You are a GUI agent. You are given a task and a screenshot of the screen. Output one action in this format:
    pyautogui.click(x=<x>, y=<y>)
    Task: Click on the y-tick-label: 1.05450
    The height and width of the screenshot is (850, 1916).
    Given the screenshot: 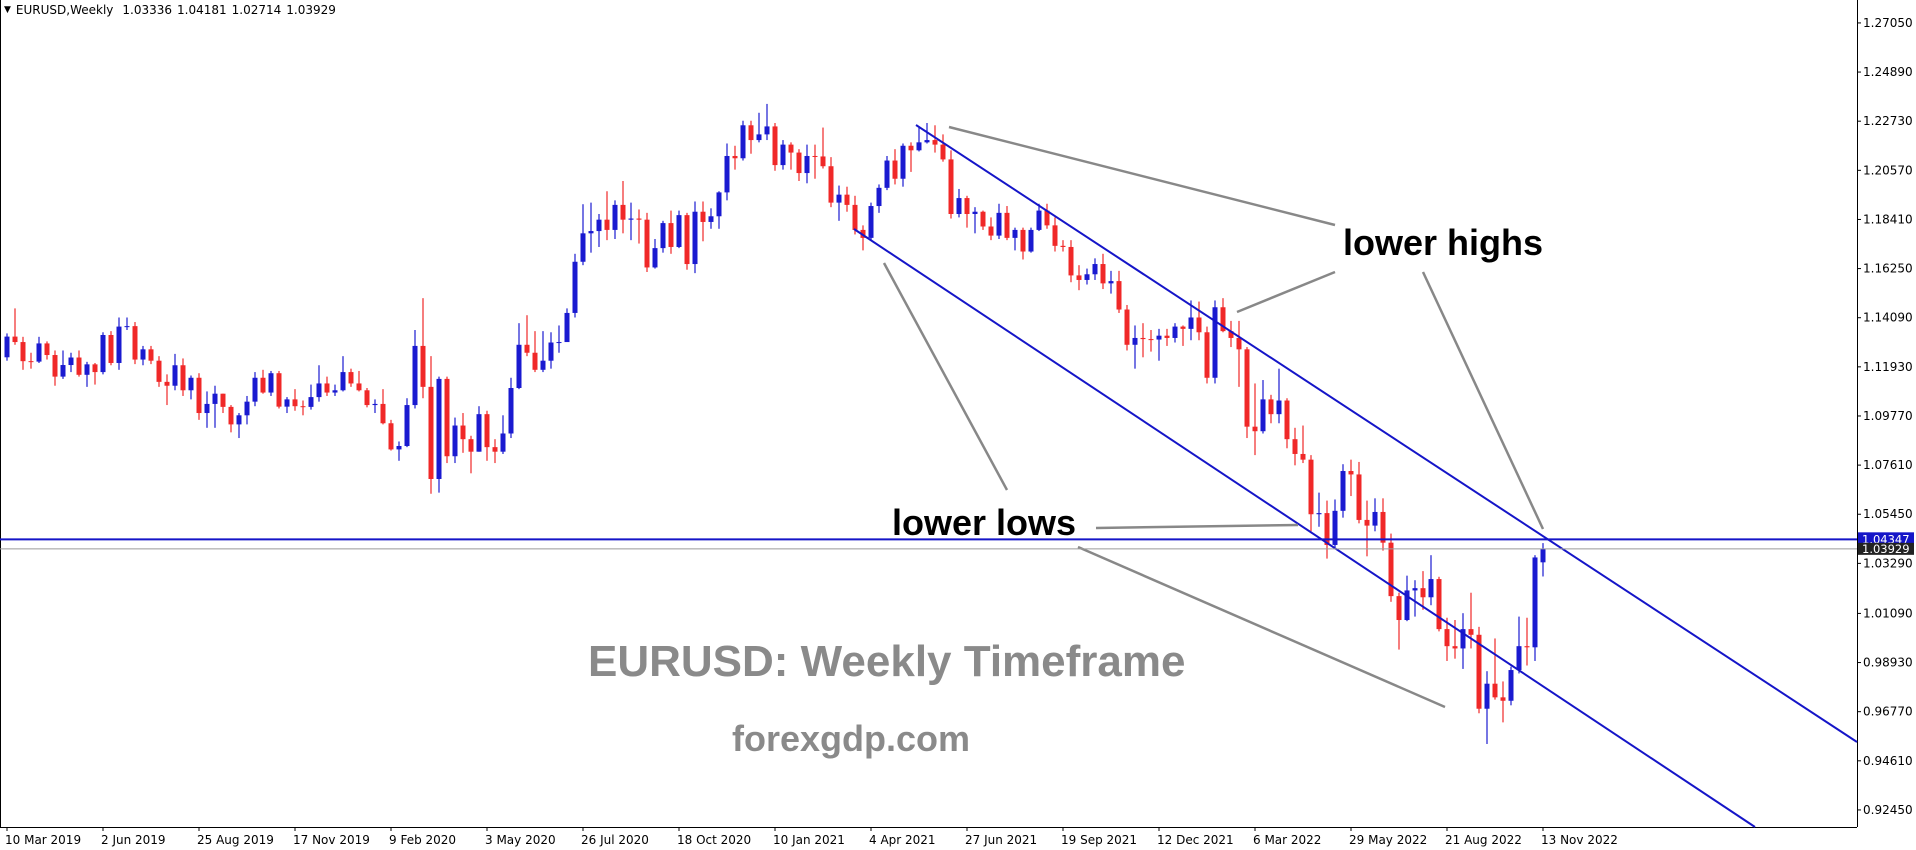 What is the action you would take?
    pyautogui.click(x=1888, y=514)
    